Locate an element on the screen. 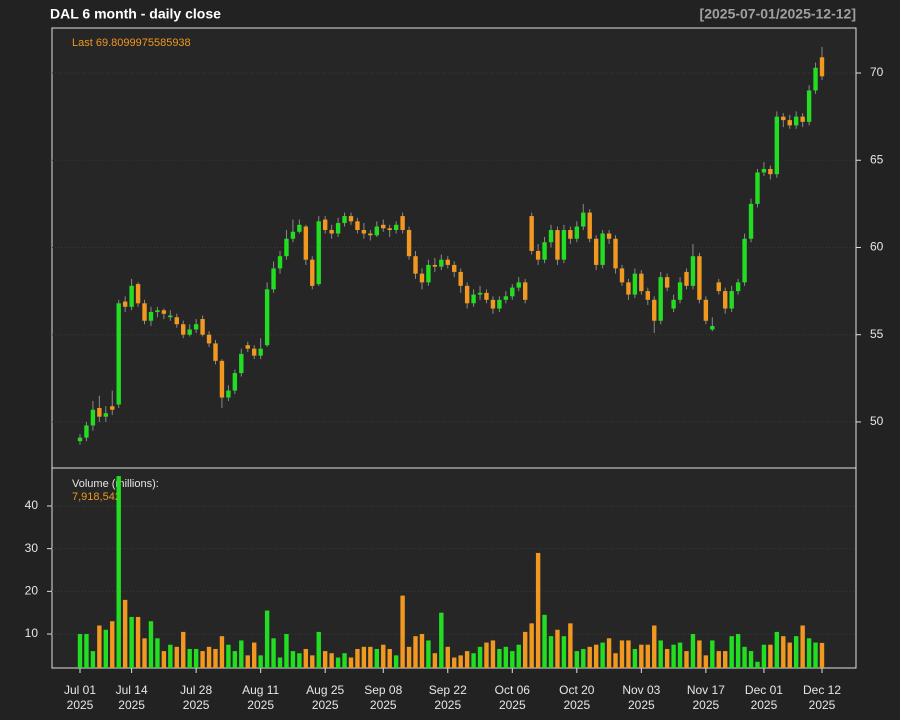 Image resolution: width=900 pixels, height=720 pixels. x-tick-label: Sep 22 is located at coordinates (448, 690).